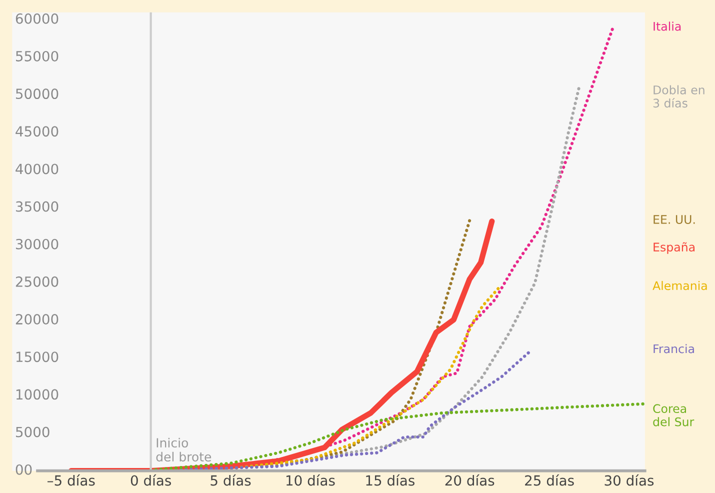  I want to click on x-tick-label: 5 días, so click(230, 480).